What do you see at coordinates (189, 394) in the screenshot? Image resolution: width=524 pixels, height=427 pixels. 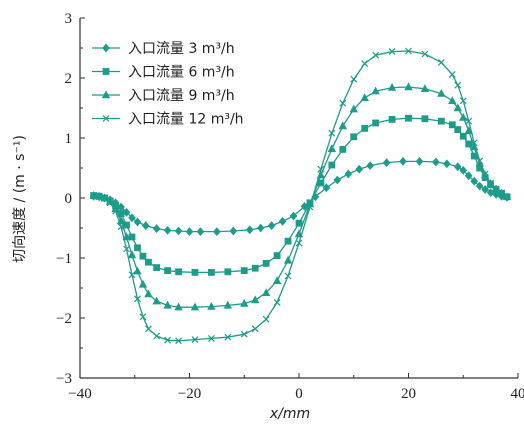 I see `x-tick-label: −20` at bounding box center [189, 394].